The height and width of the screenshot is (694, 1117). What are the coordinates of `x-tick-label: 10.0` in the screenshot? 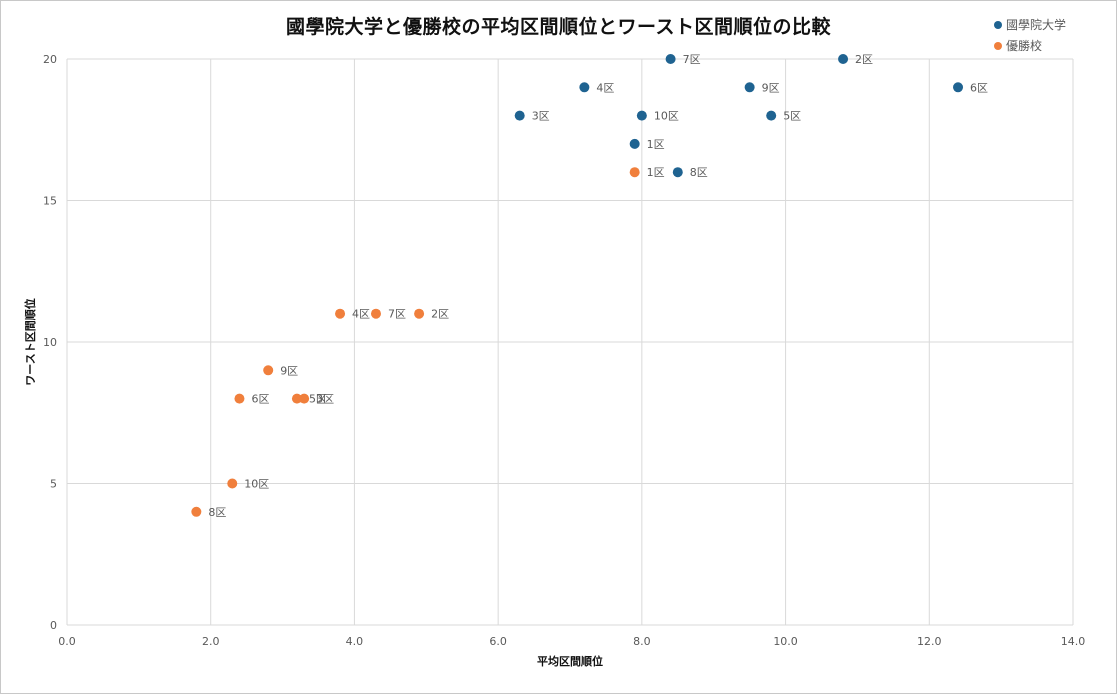 It's located at (785, 641).